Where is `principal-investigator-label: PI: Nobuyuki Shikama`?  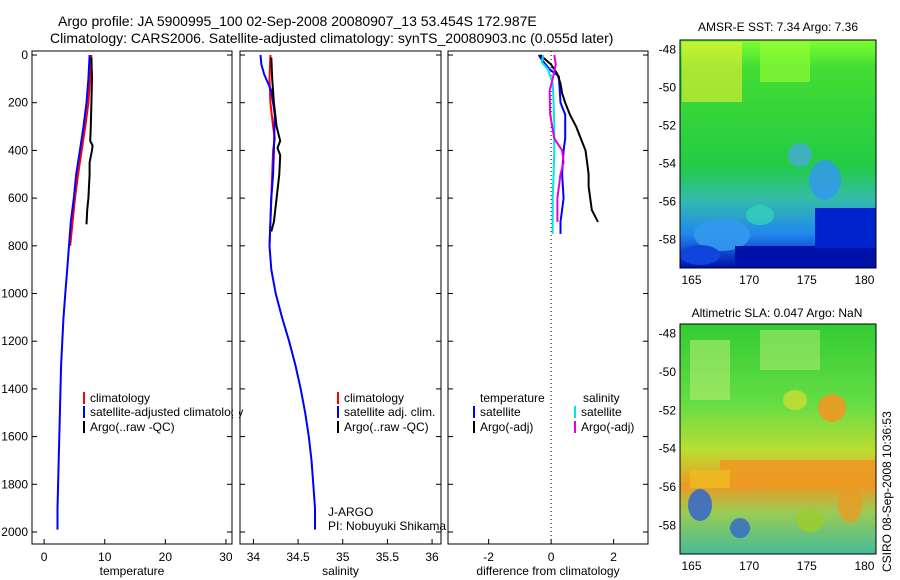
principal-investigator-label: PI: Nobuyuki Shikama is located at coordinates (387, 526).